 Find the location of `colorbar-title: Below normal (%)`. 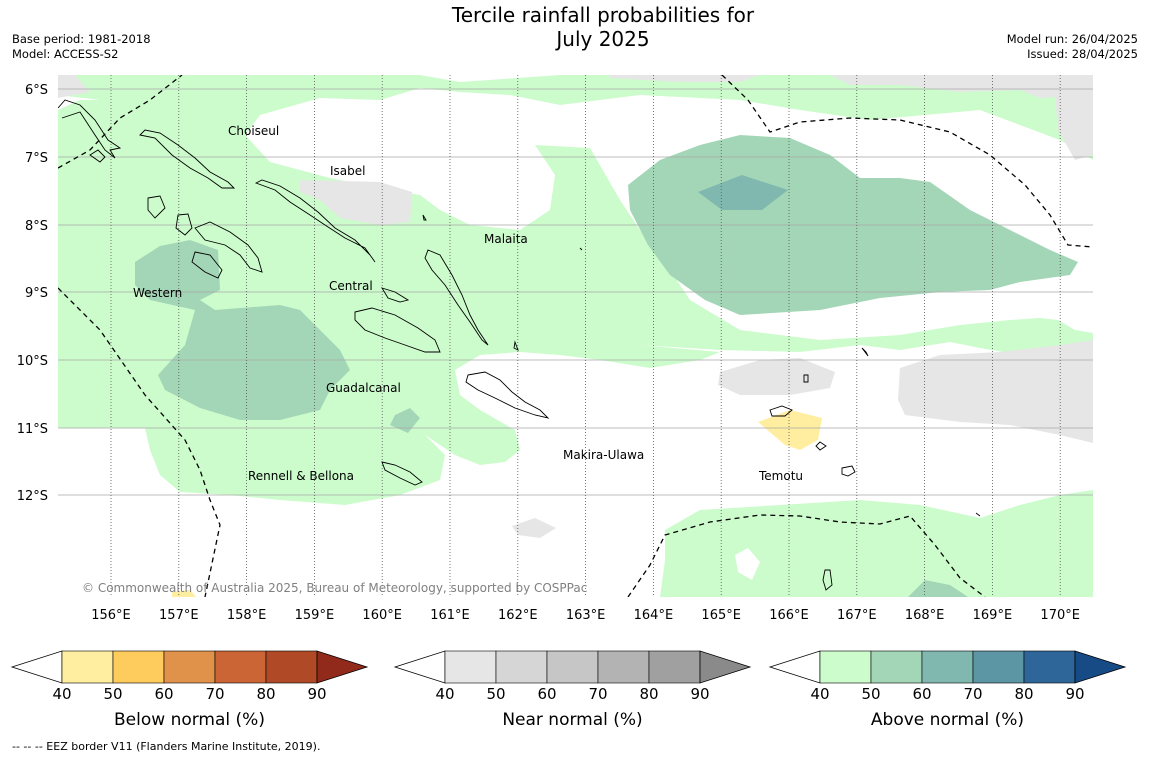

colorbar-title: Below normal (%) is located at coordinates (189, 720).